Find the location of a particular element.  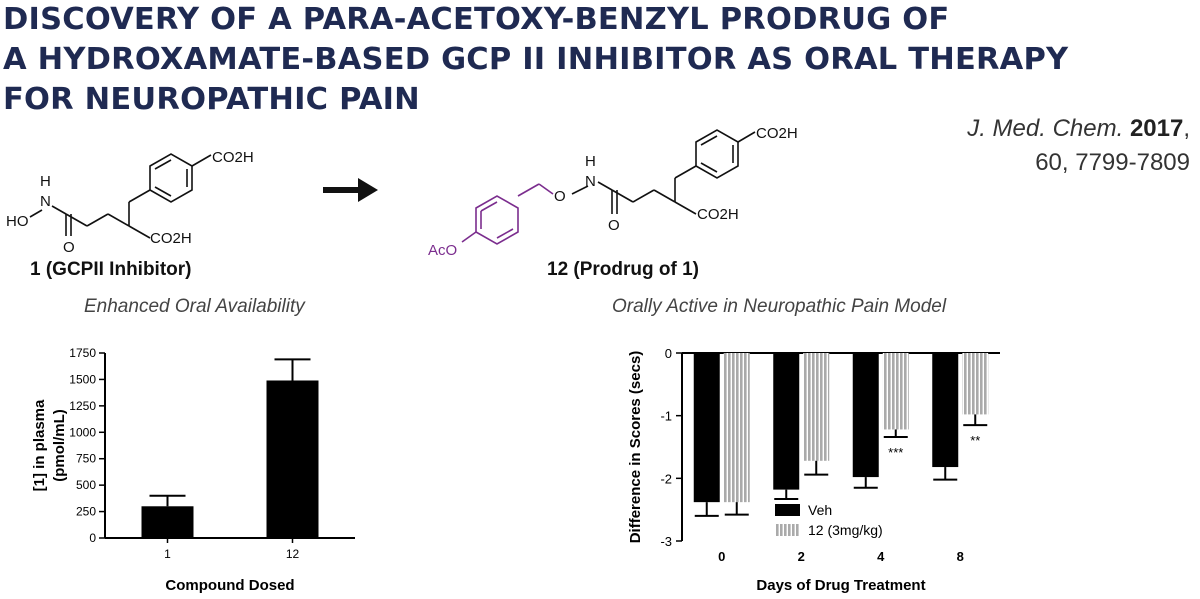

aco-label: AcO is located at coordinates (442, 250).